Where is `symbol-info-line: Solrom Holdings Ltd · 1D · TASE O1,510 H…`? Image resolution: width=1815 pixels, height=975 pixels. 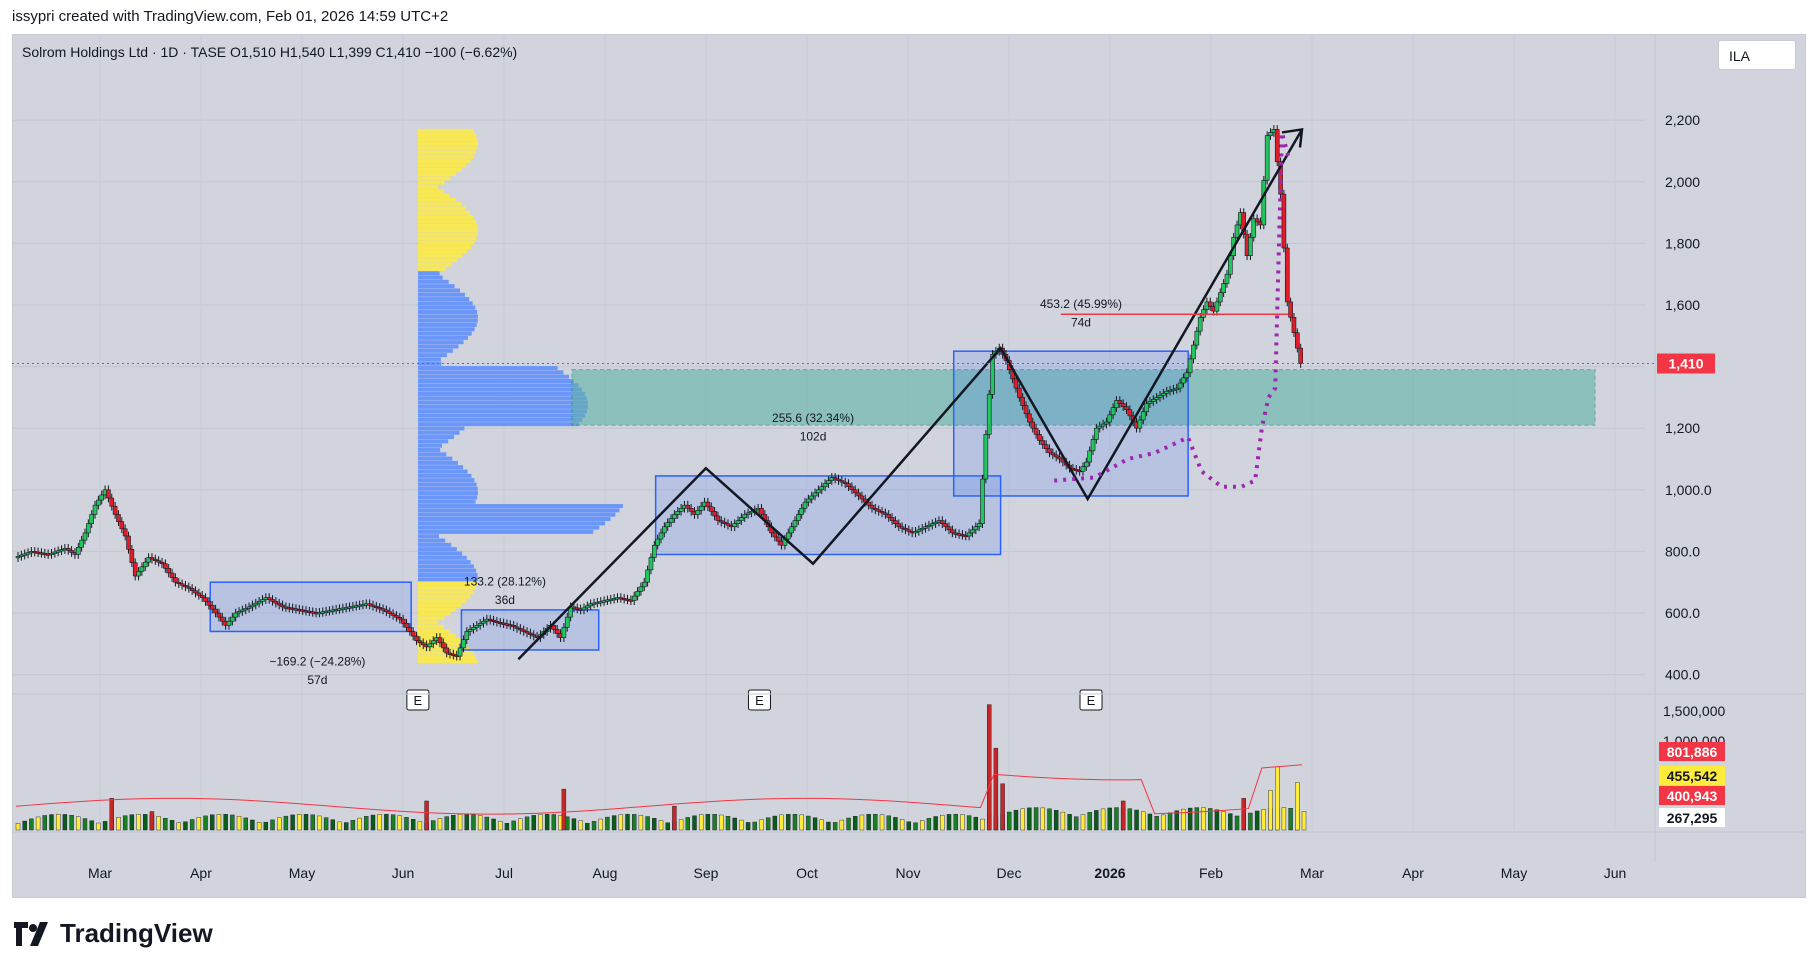
symbol-info-line: Solrom Holdings Ltd · 1D · TASE O1,510 H… is located at coordinates (270, 52).